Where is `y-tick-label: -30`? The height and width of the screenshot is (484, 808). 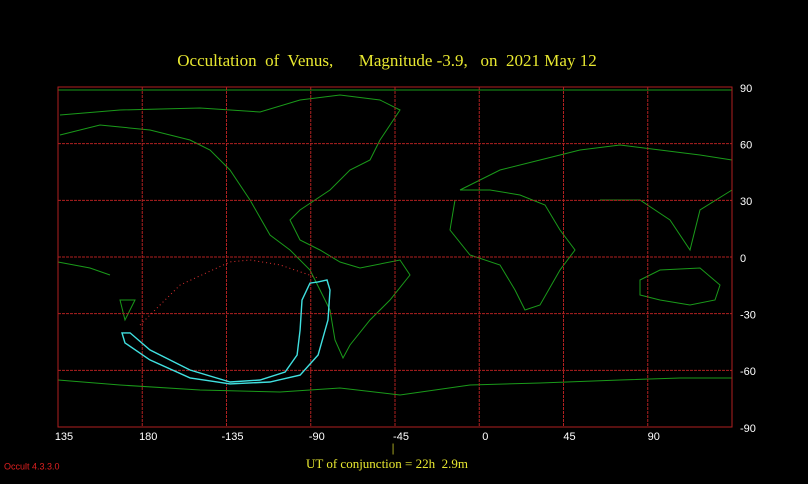
y-tick-label: -30 is located at coordinates (748, 316).